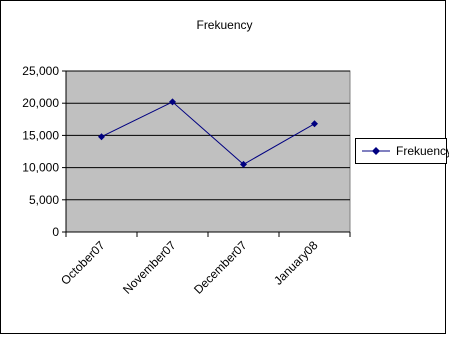 The height and width of the screenshot is (337, 449). Describe the element at coordinates (296, 263) in the screenshot. I see `x-tick-label: January08` at that location.